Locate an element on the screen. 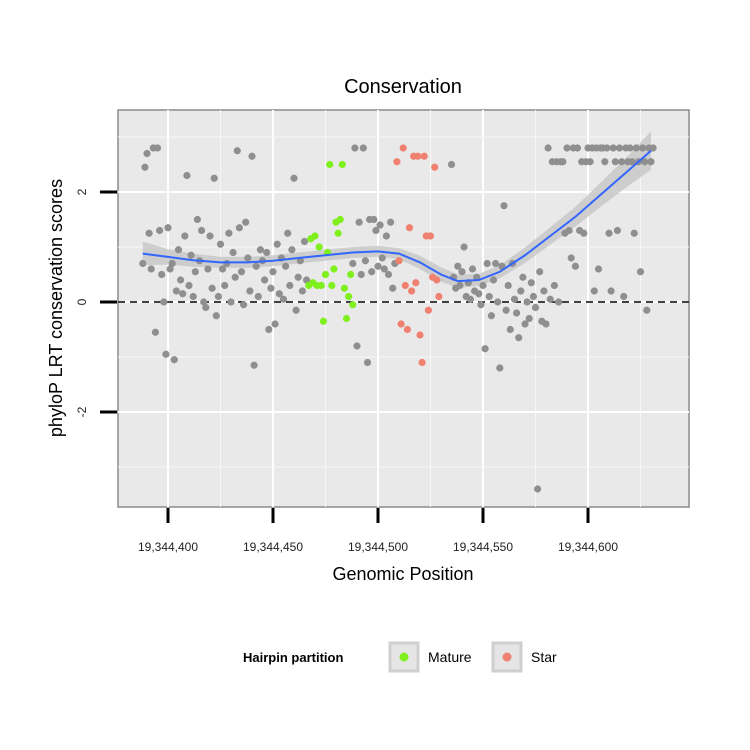 This screenshot has width=750, height=750. confidence-band-layer is located at coordinates (397, 209).